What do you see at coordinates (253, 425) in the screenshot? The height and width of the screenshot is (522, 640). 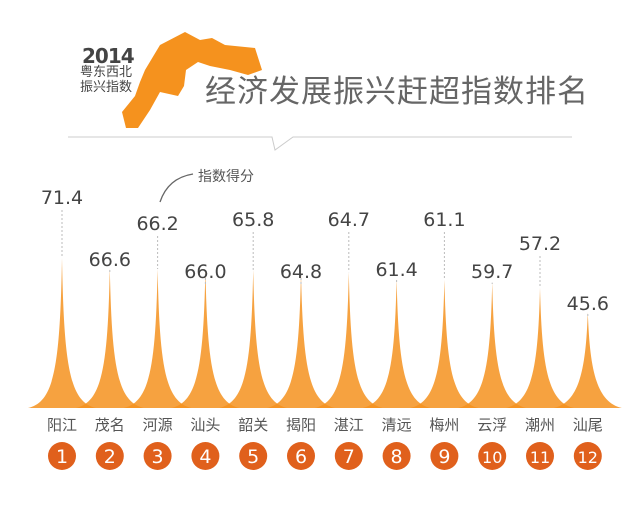 I see `category-label: 韶关` at bounding box center [253, 425].